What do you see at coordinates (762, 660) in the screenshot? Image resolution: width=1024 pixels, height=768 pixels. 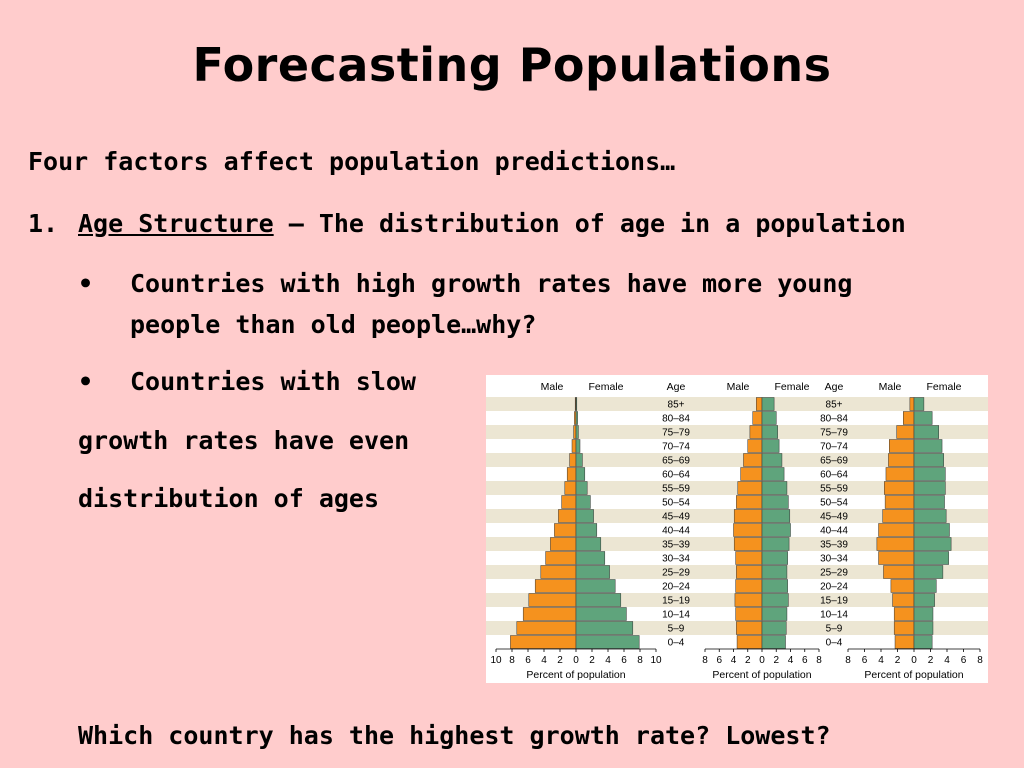 I see `united-states-tick-label: 0` at bounding box center [762, 660].